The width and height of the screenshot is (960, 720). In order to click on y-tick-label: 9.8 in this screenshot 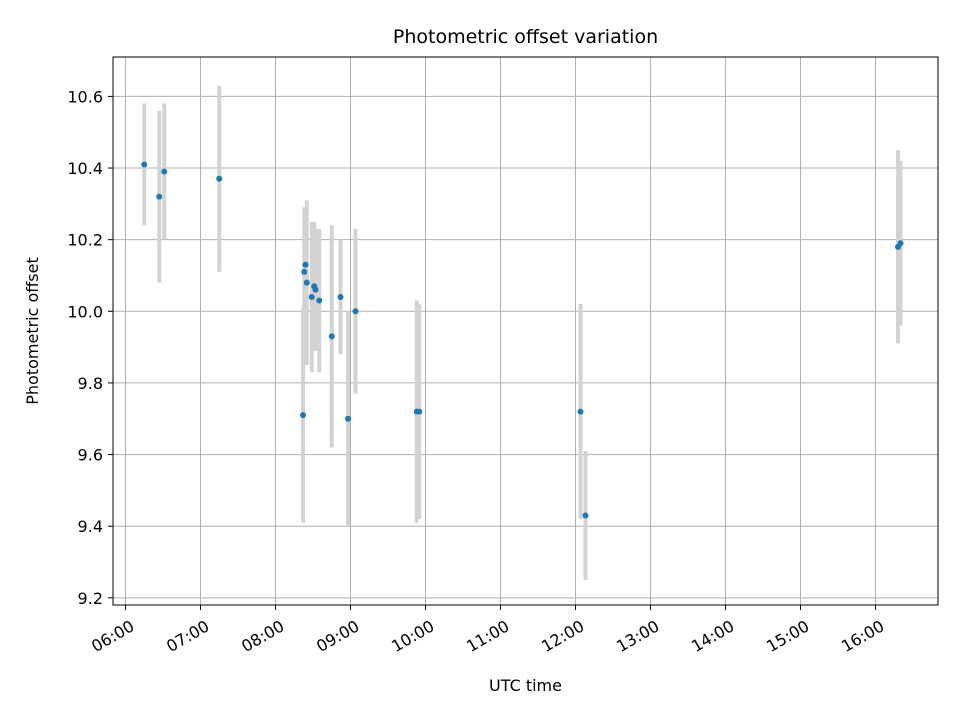, I will do `click(90, 383)`.